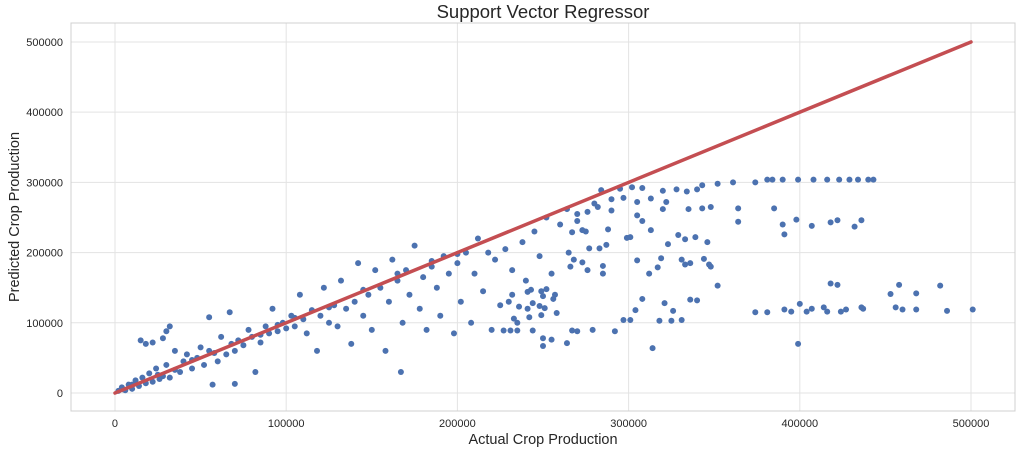 The height and width of the screenshot is (452, 1023). What do you see at coordinates (44, 324) in the screenshot?
I see `y-tick-label: 100000` at bounding box center [44, 324].